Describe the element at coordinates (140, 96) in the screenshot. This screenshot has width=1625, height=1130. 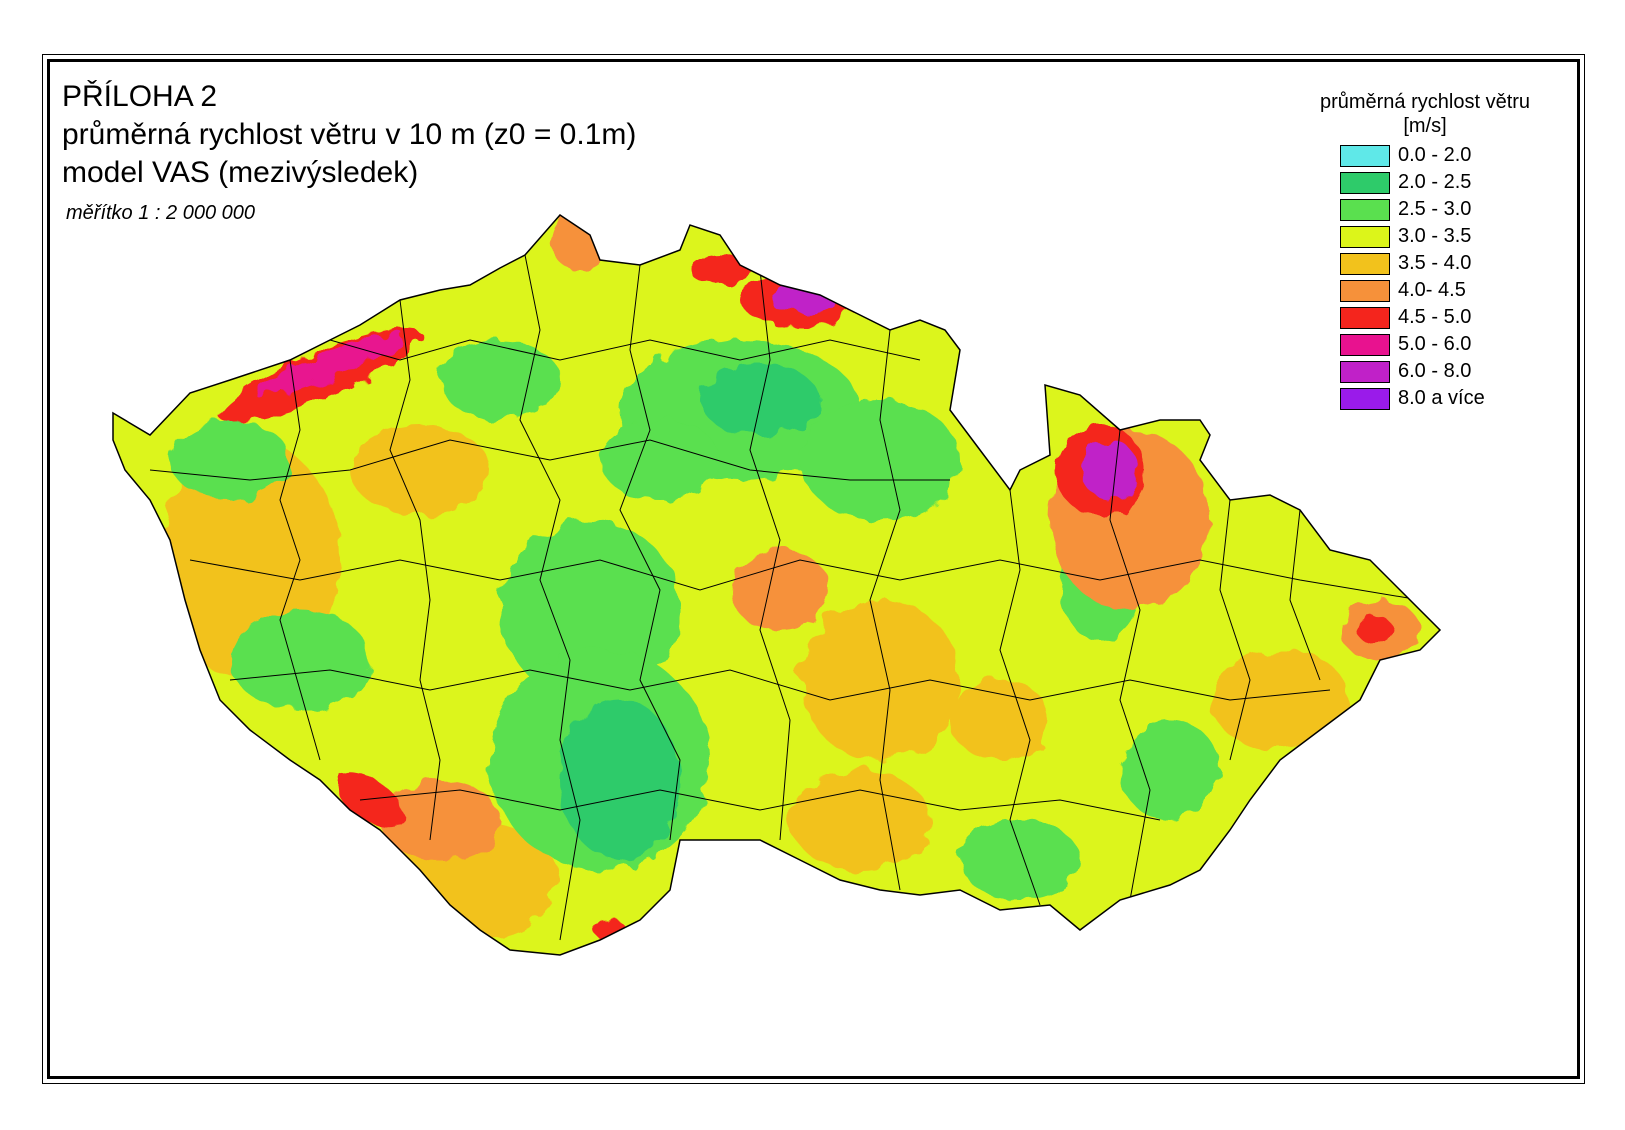
I see `title-line-1: PŘÍLOHA 2` at that location.